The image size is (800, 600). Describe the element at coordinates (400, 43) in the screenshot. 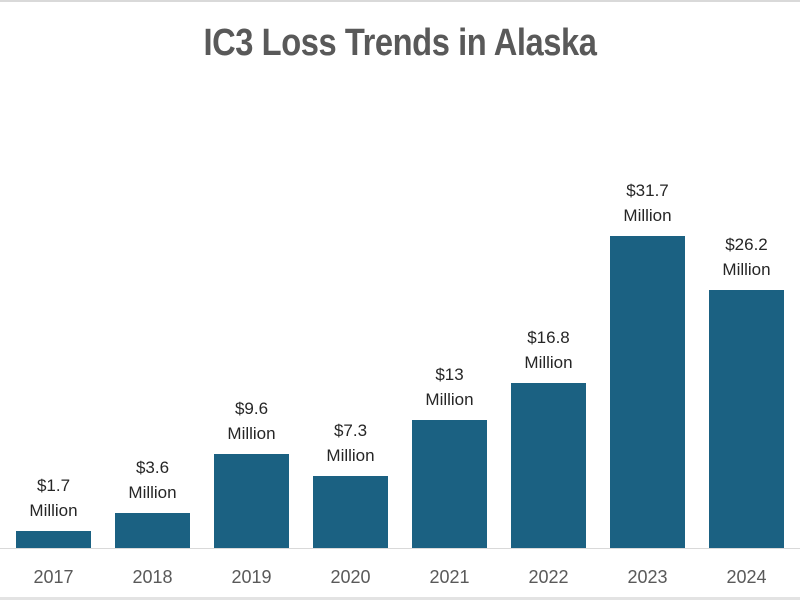

I see `chart-title: IC3 Loss Trends in Alaska` at that location.